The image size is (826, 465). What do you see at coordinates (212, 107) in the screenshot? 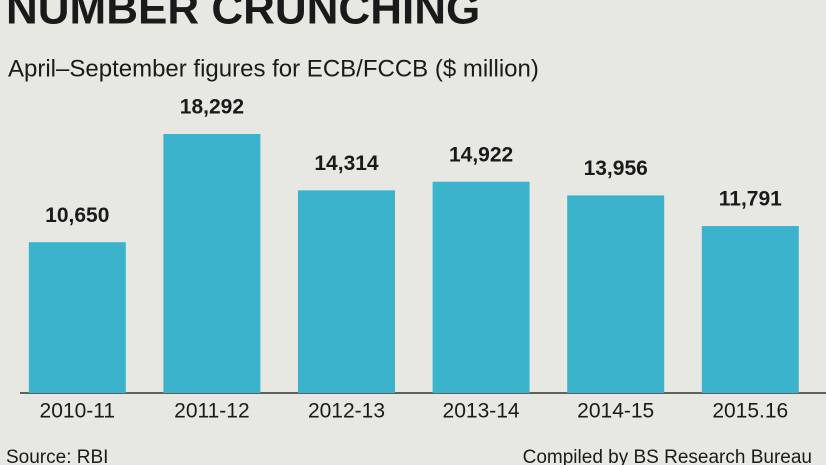
I see `value-label: 18,292` at bounding box center [212, 107].